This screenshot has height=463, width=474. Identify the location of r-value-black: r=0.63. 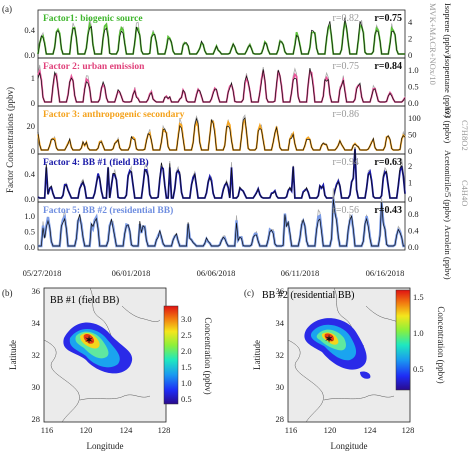
(388, 162).